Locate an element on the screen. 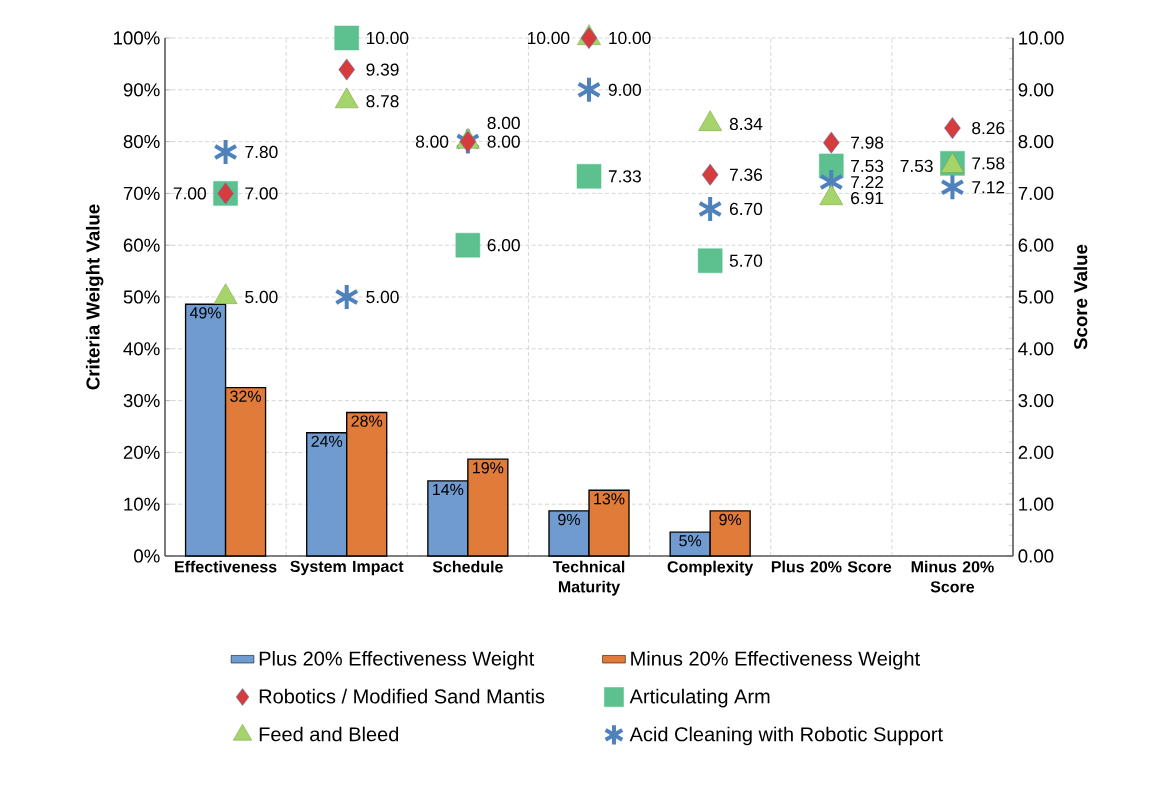 Image resolution: width=1159 pixels, height=792 pixels. y-tick-label: 0% is located at coordinates (147, 556).